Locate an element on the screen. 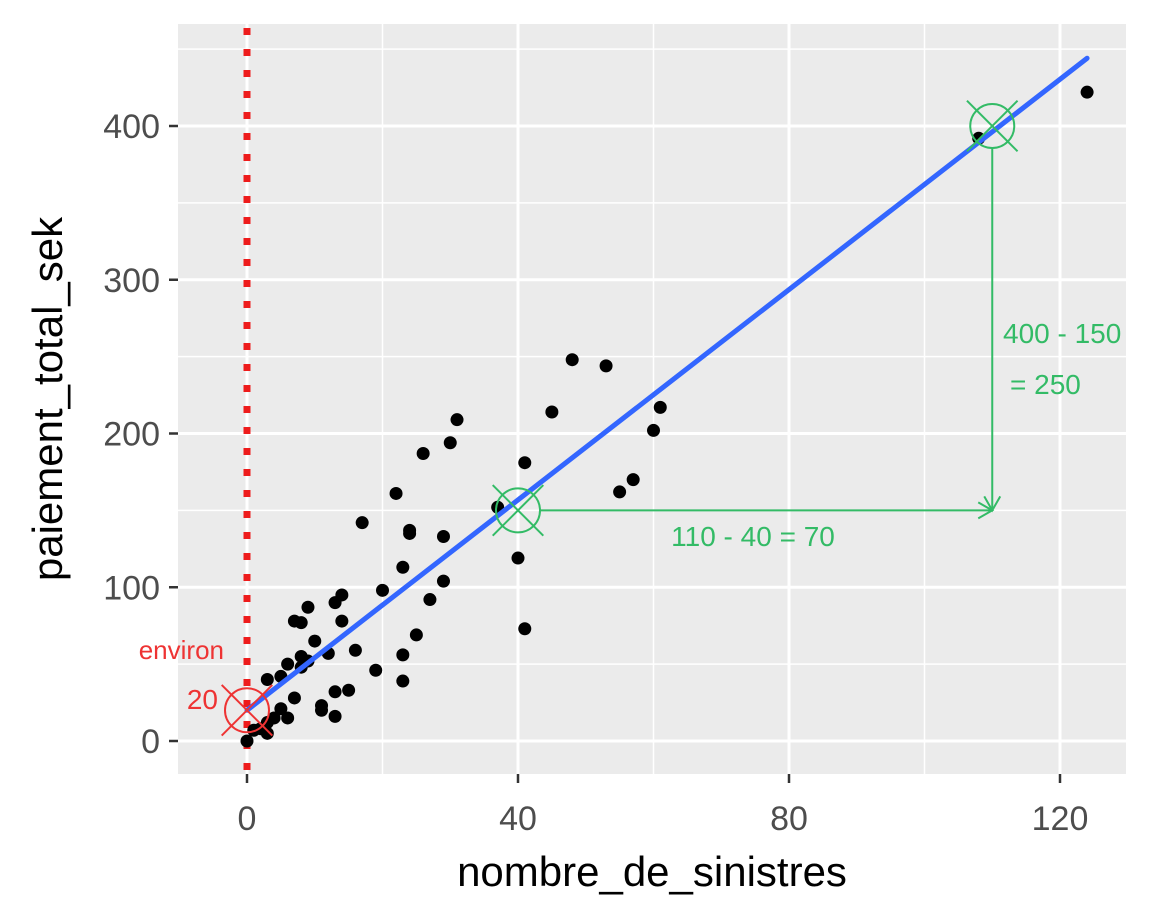 The image size is (1152, 922). x-tick-label: 40 is located at coordinates (518, 819).